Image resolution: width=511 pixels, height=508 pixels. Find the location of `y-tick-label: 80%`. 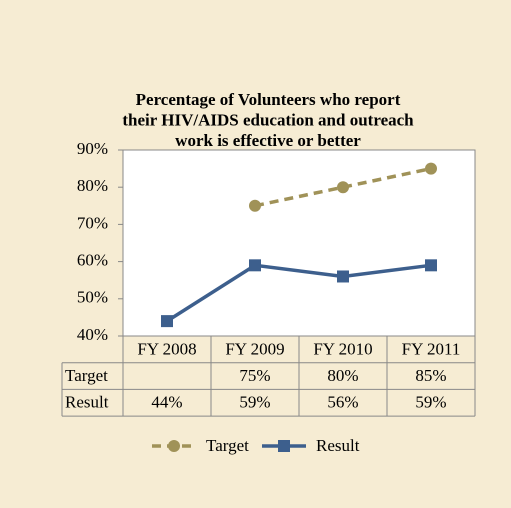

y-tick-label: 80% is located at coordinates (92, 185).